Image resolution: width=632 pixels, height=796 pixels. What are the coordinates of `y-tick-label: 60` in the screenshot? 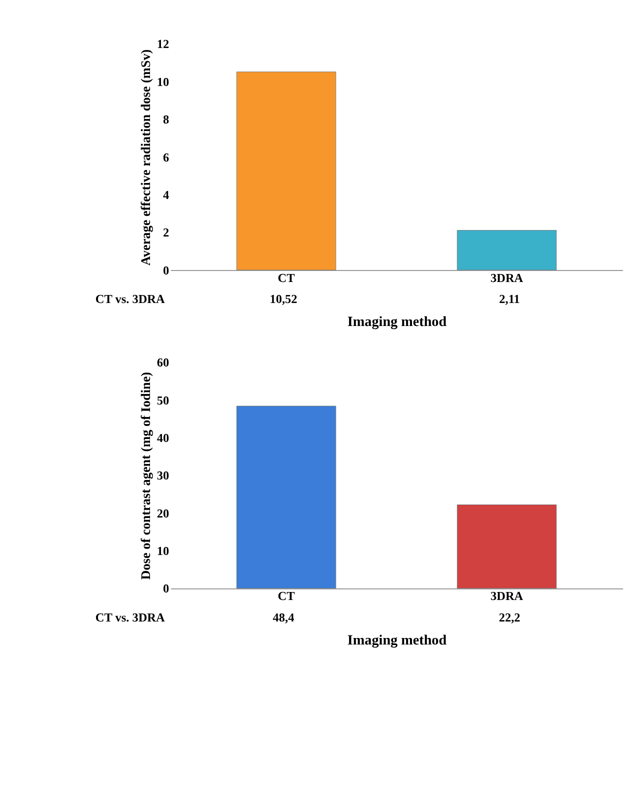 It's located at (163, 363).